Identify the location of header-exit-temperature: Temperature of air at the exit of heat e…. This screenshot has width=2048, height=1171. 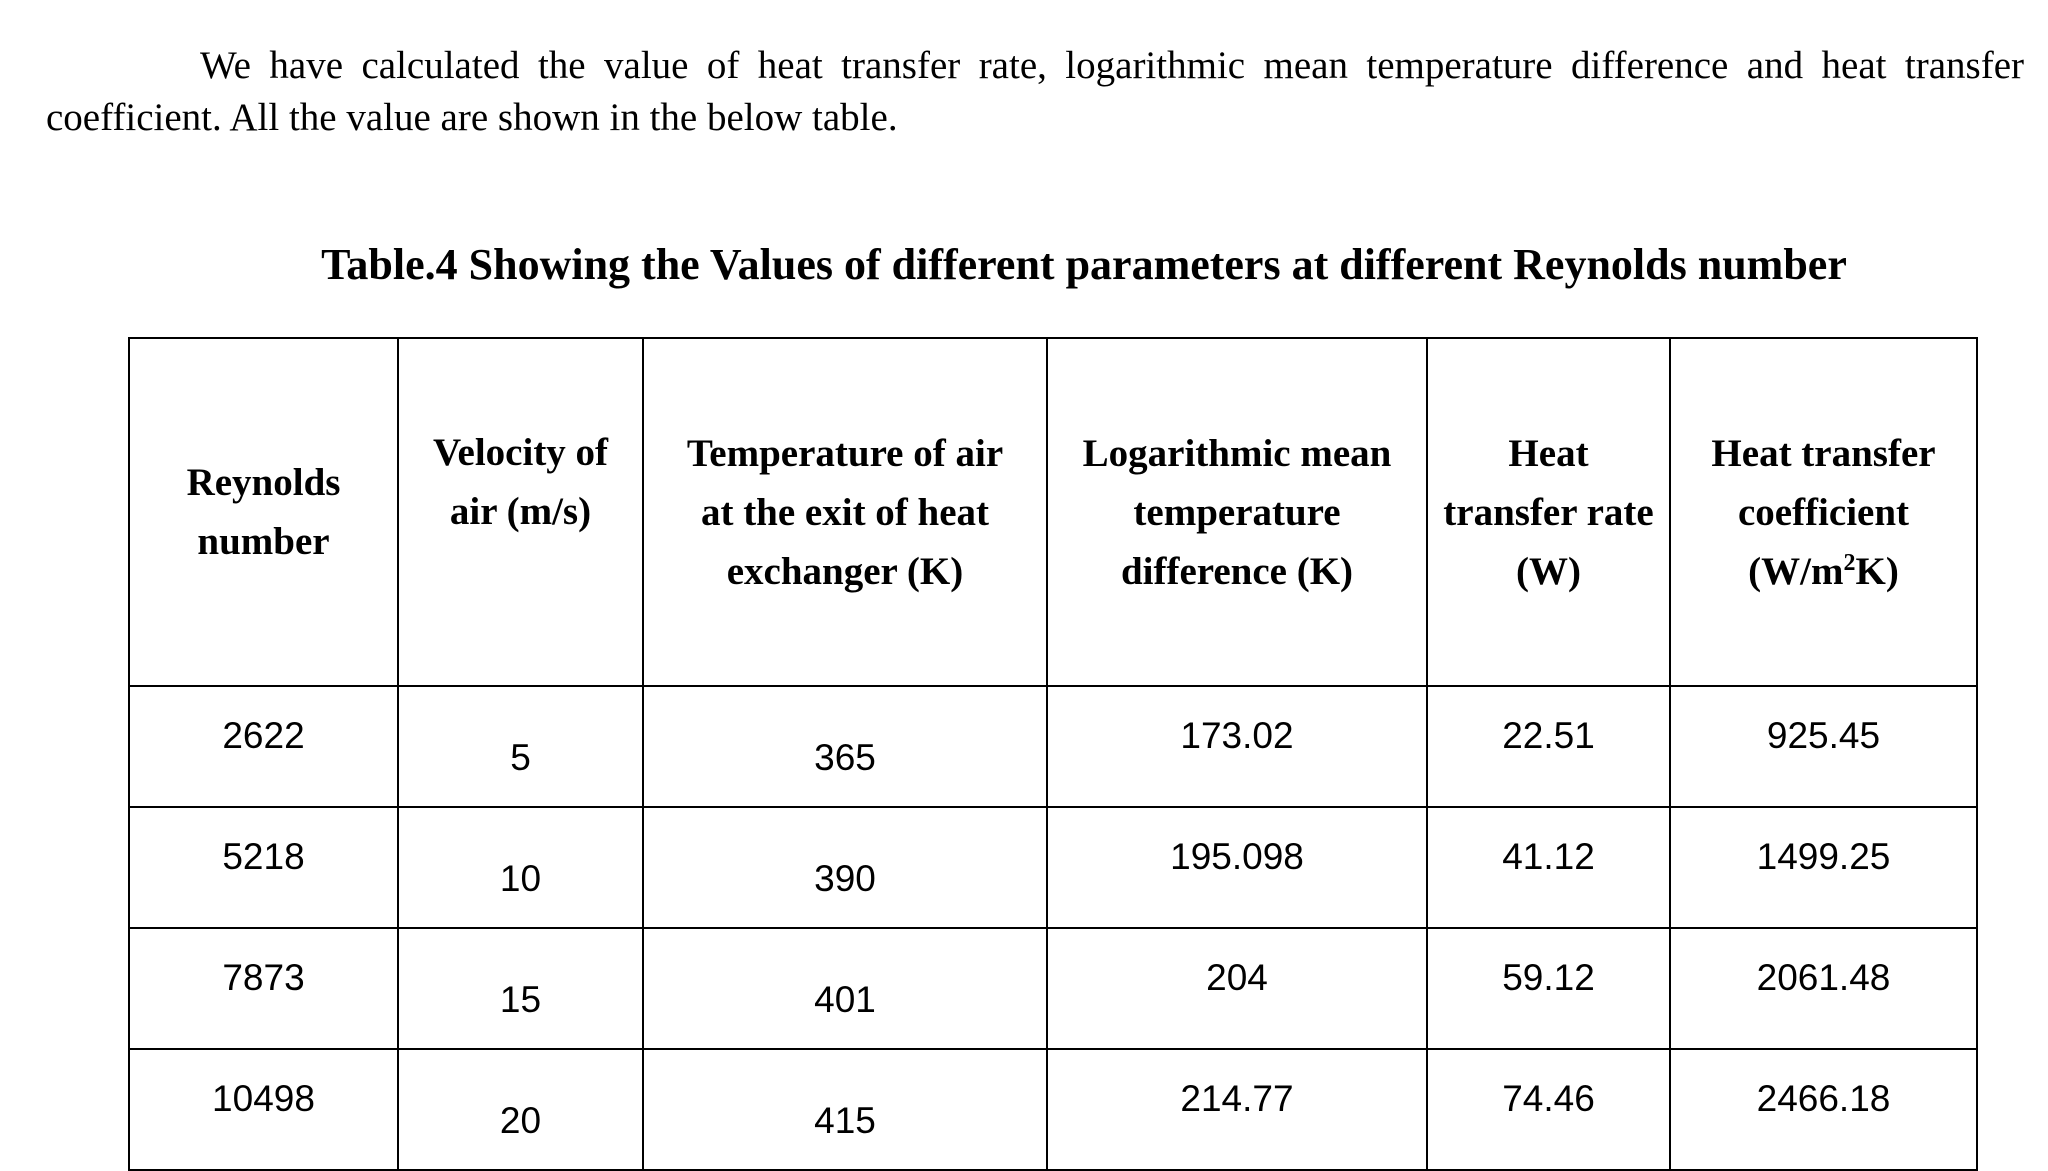
(845, 512).